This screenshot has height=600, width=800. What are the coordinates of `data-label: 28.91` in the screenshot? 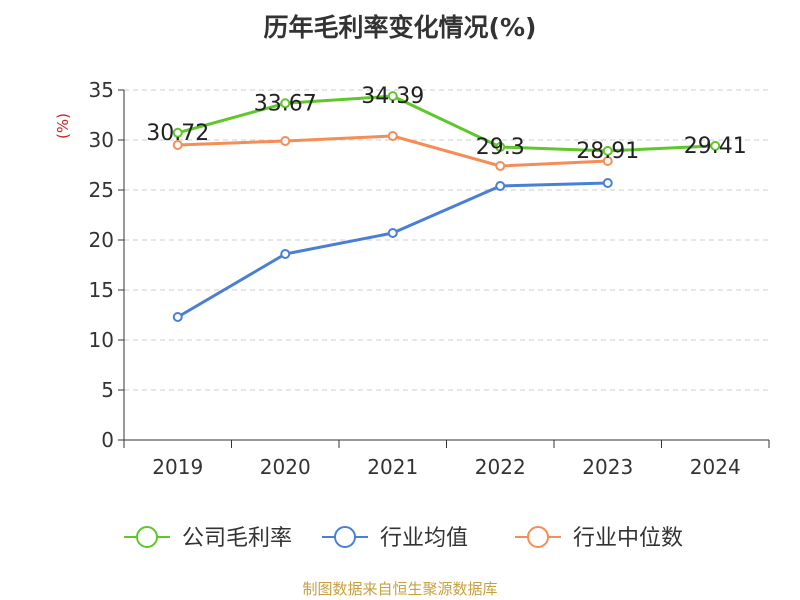 It's located at (607, 151).